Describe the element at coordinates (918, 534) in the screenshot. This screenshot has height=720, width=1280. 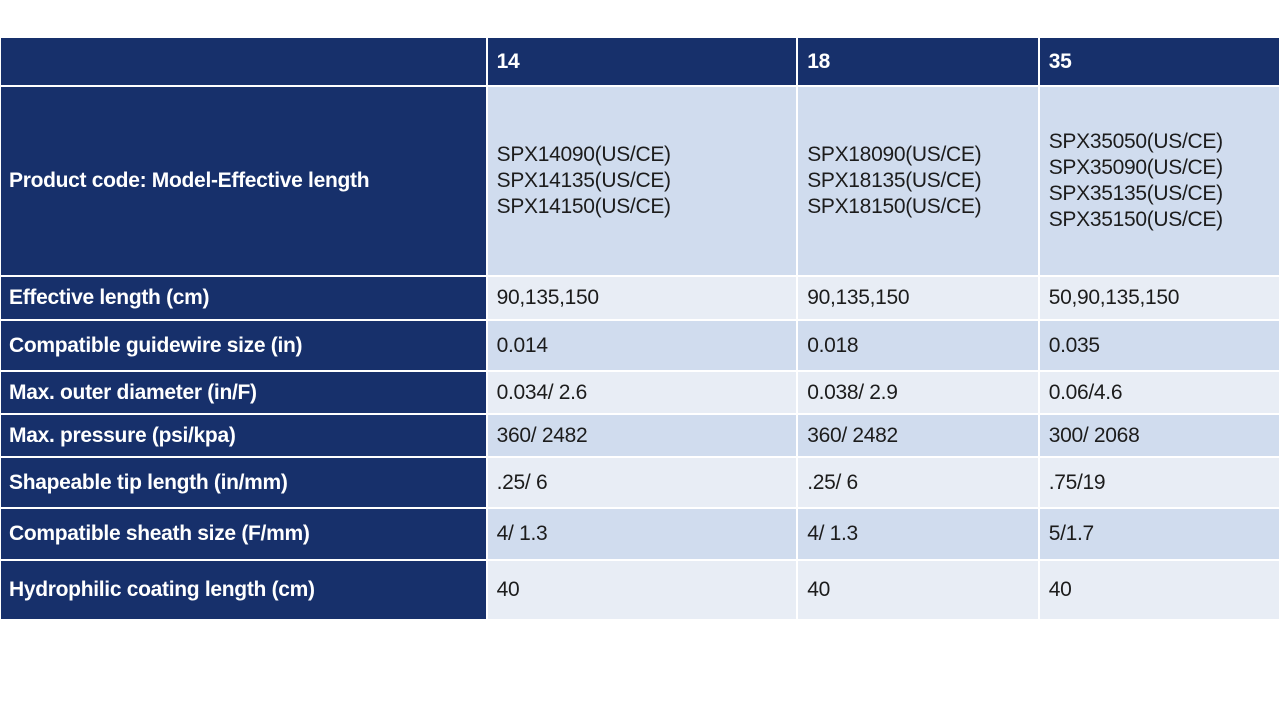
I see `cell-sheath-size-18: 4/ 1.3` at that location.